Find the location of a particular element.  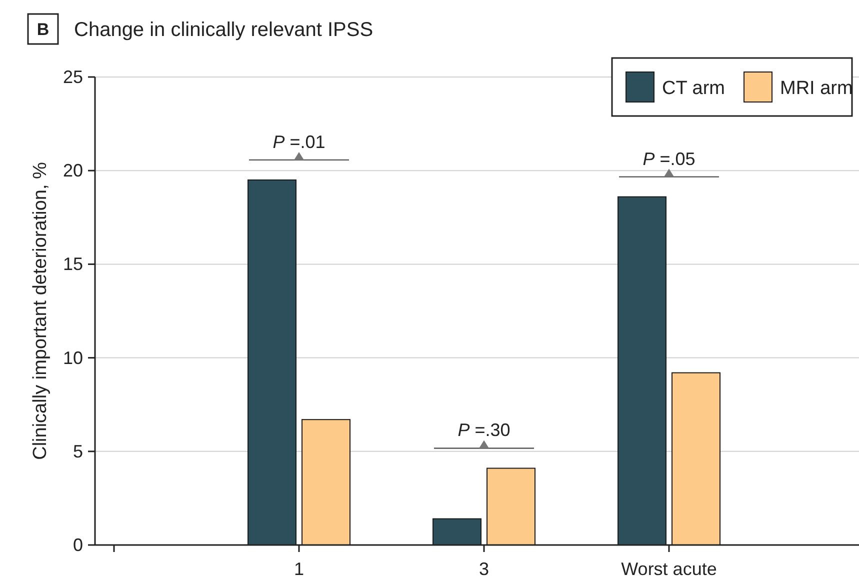

x-tick-label: Worst acute is located at coordinates (669, 568).